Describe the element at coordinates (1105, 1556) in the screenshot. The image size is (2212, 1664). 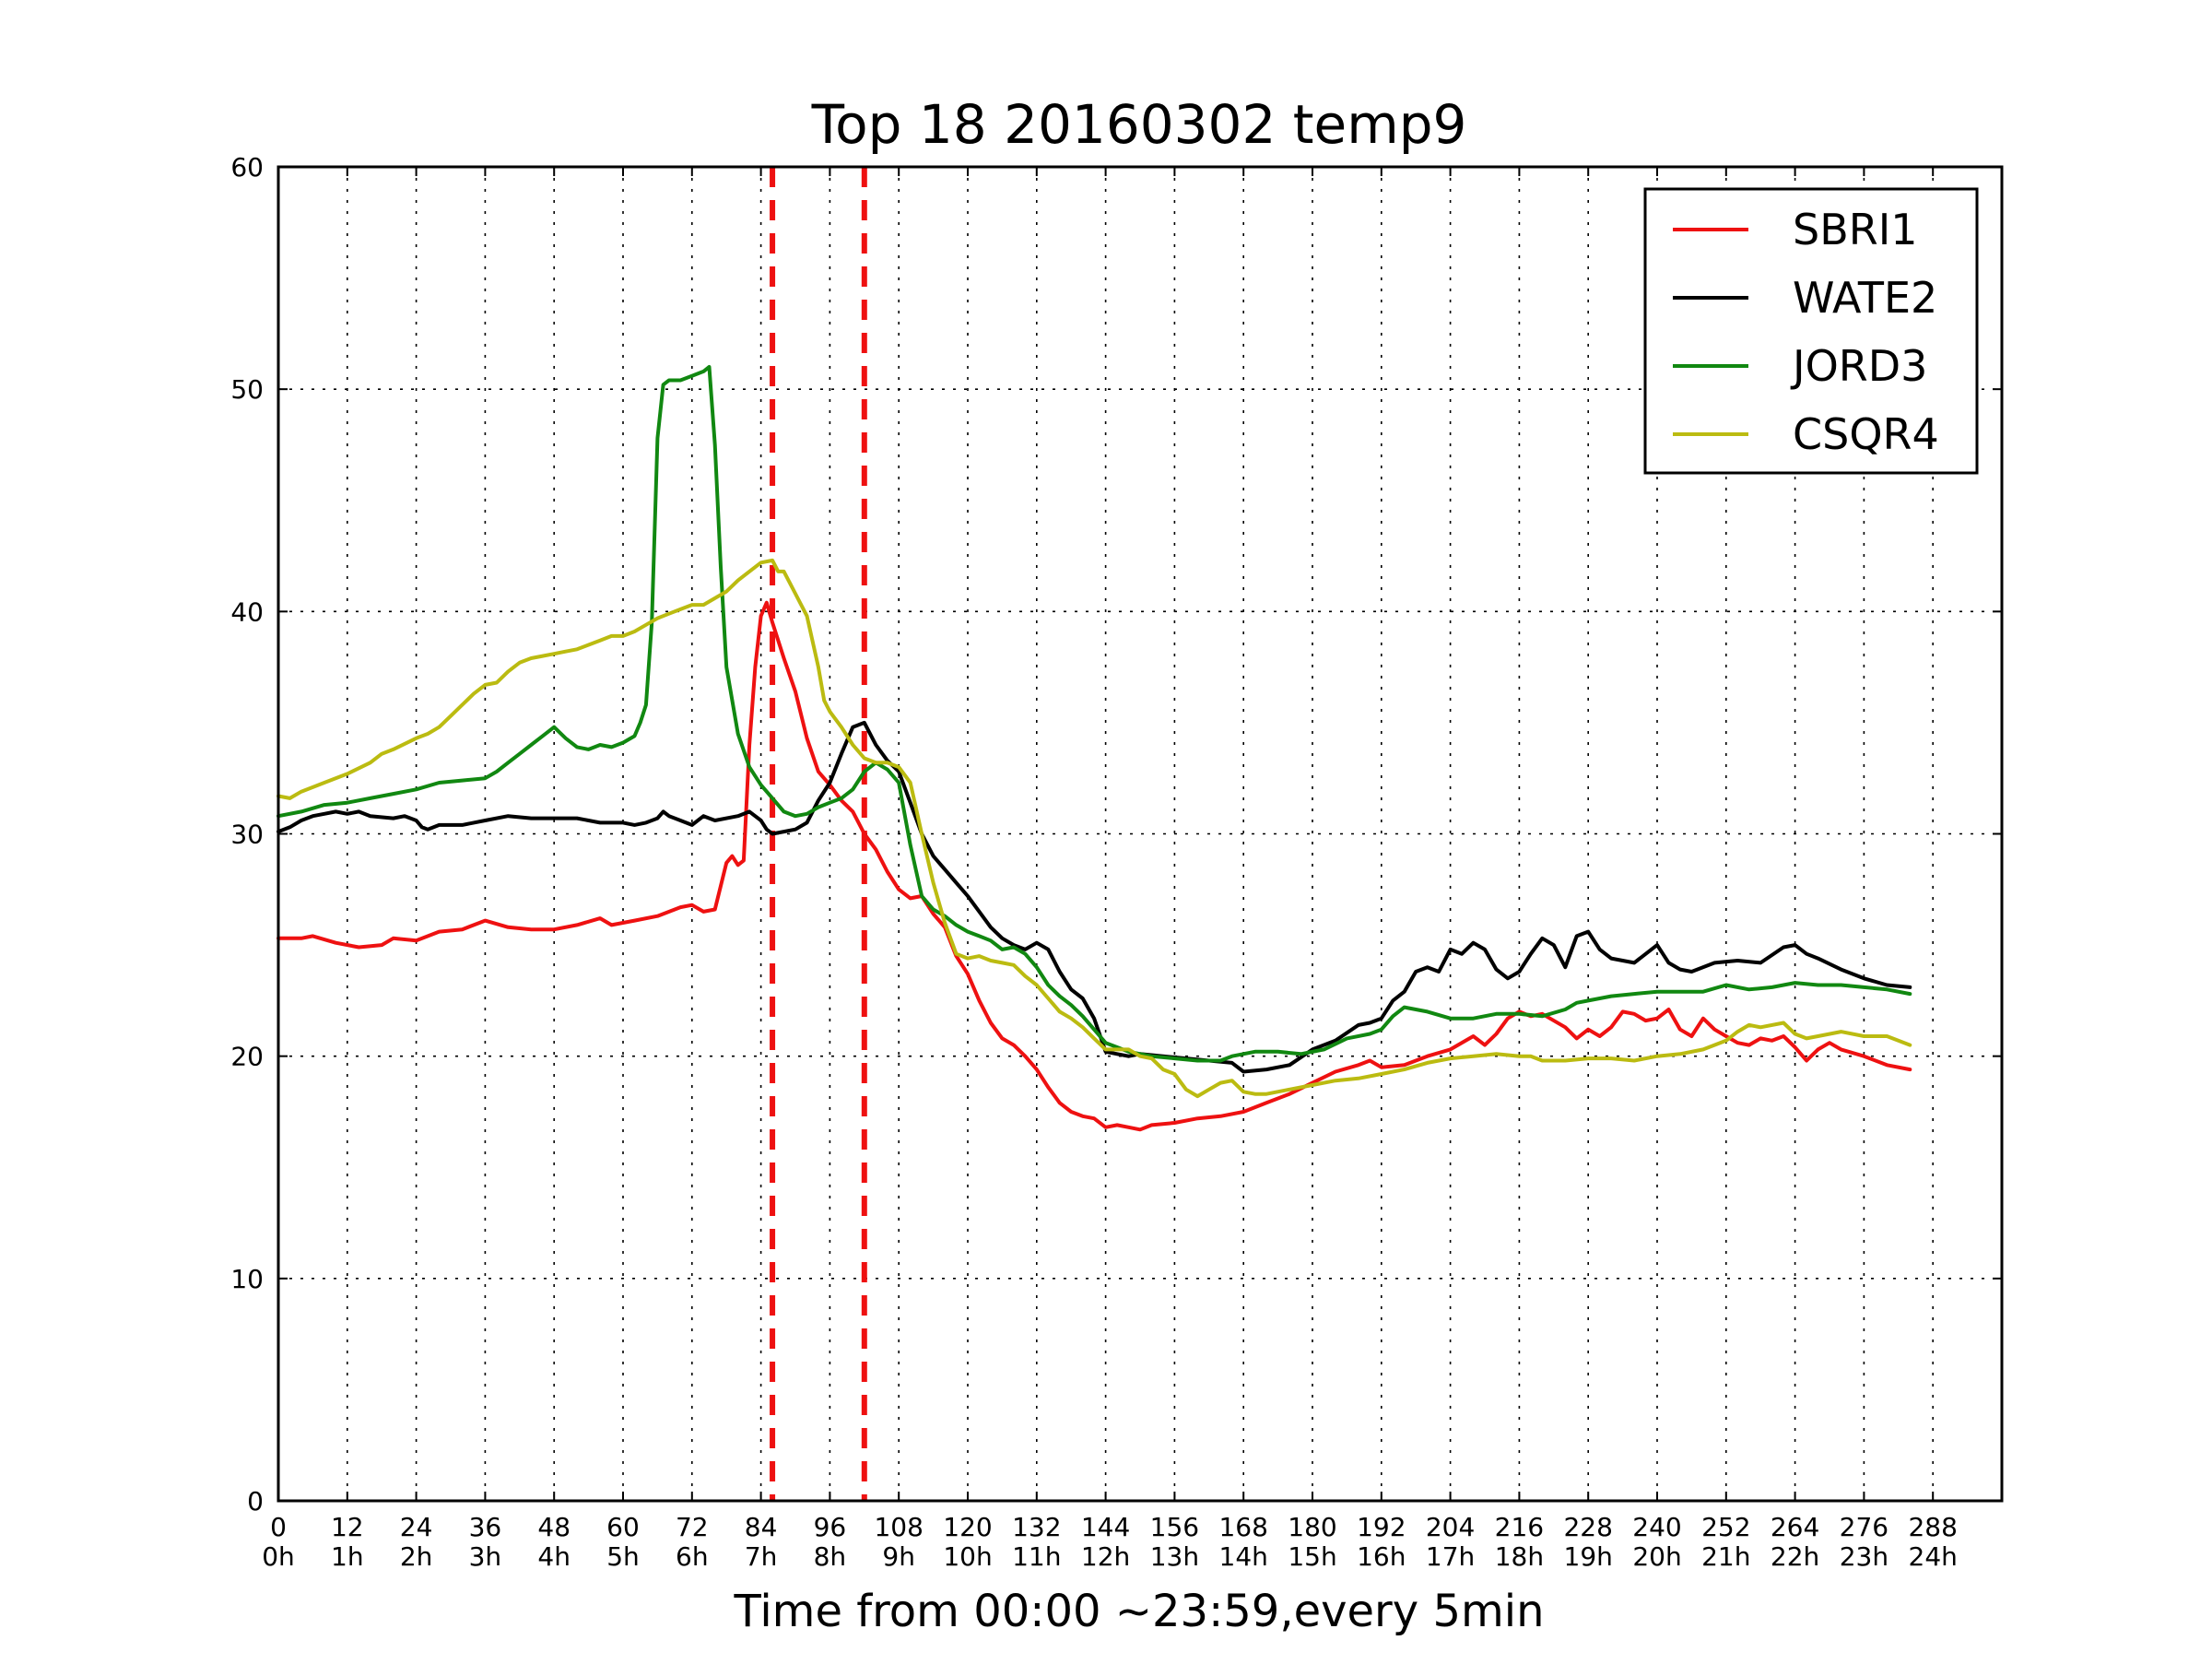
I see `x-tick-hour-label: 12h` at that location.